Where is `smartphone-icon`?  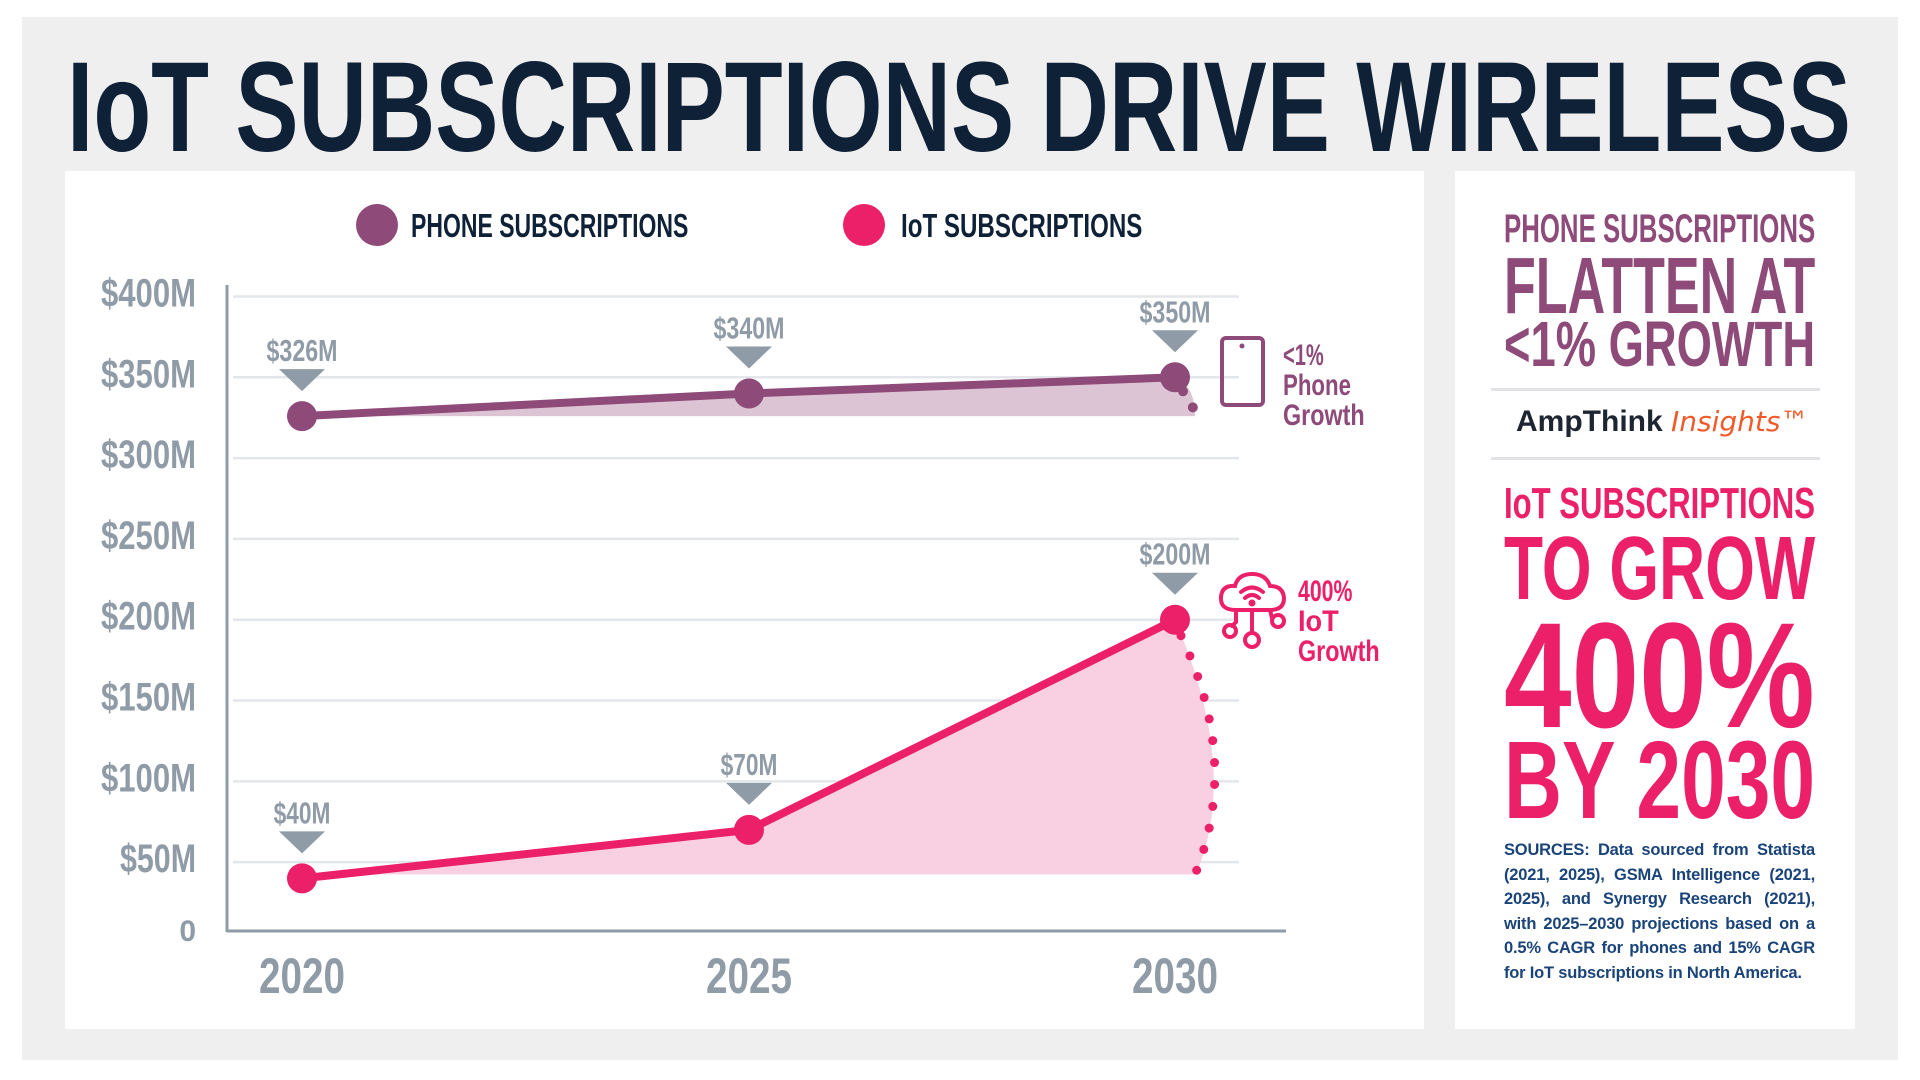 smartphone-icon is located at coordinates (1242, 371).